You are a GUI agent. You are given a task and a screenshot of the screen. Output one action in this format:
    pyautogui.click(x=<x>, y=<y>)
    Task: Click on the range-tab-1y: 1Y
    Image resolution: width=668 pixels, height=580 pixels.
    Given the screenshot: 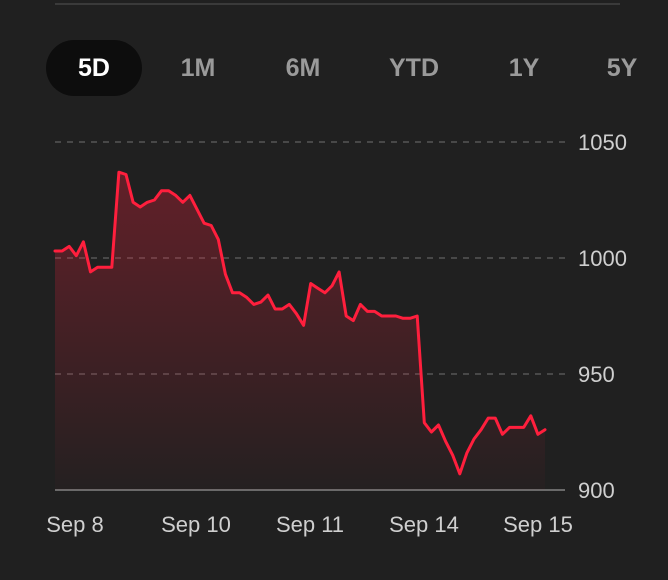 What is the action you would take?
    pyautogui.click(x=524, y=68)
    